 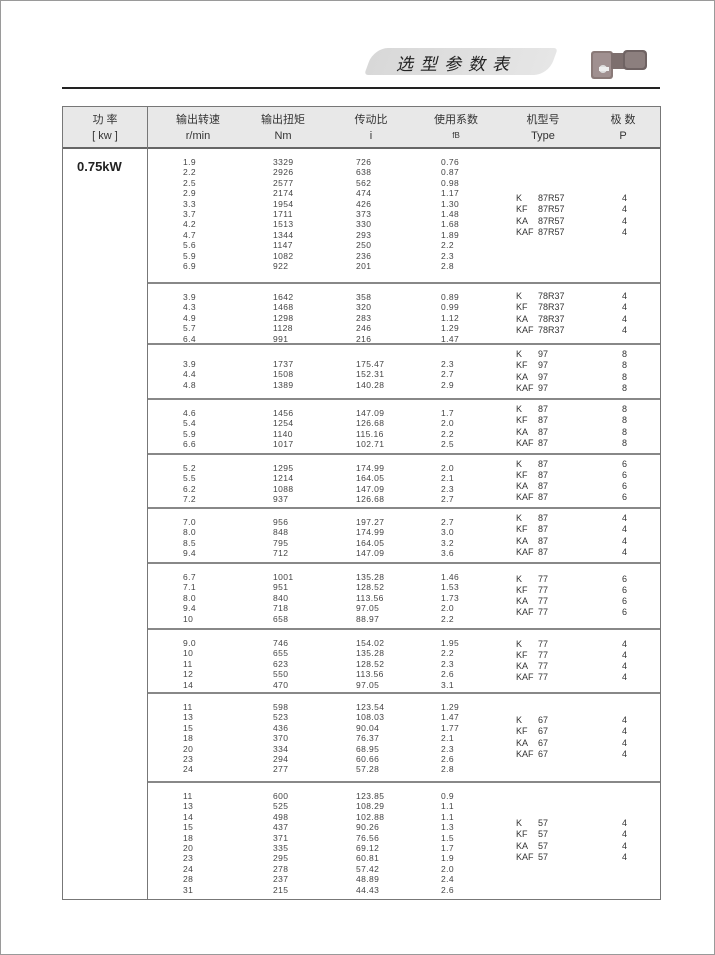 What do you see at coordinates (551, 296) in the screenshot?
I see `type-size: 78R37` at bounding box center [551, 296].